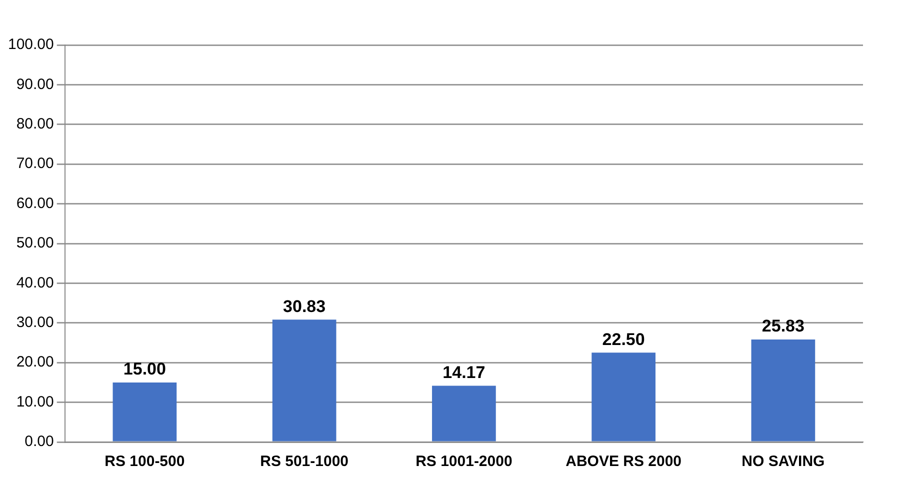 This screenshot has height=479, width=903. What do you see at coordinates (31, 45) in the screenshot?
I see `y-tick-label: 100.00` at bounding box center [31, 45].